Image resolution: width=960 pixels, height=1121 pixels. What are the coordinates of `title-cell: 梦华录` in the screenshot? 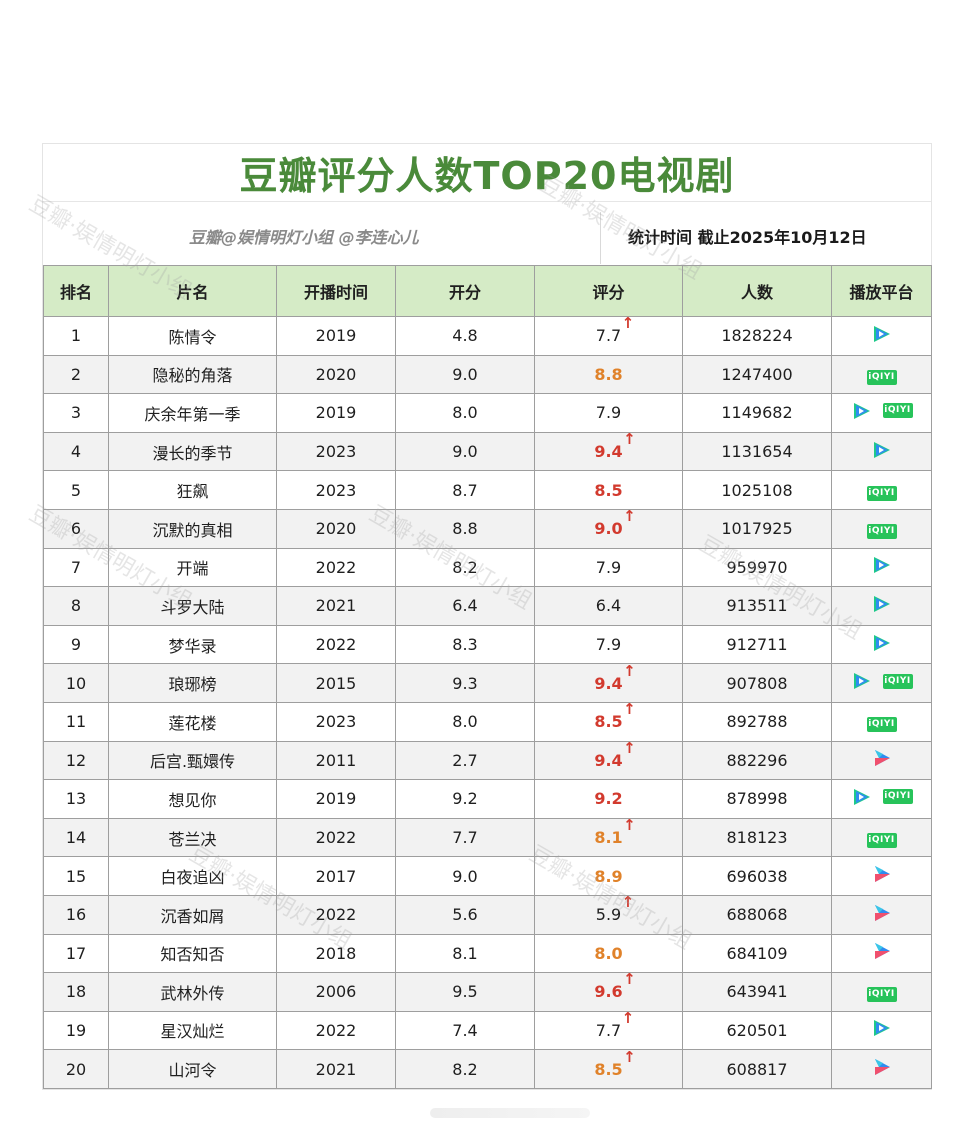 It's located at (192, 644).